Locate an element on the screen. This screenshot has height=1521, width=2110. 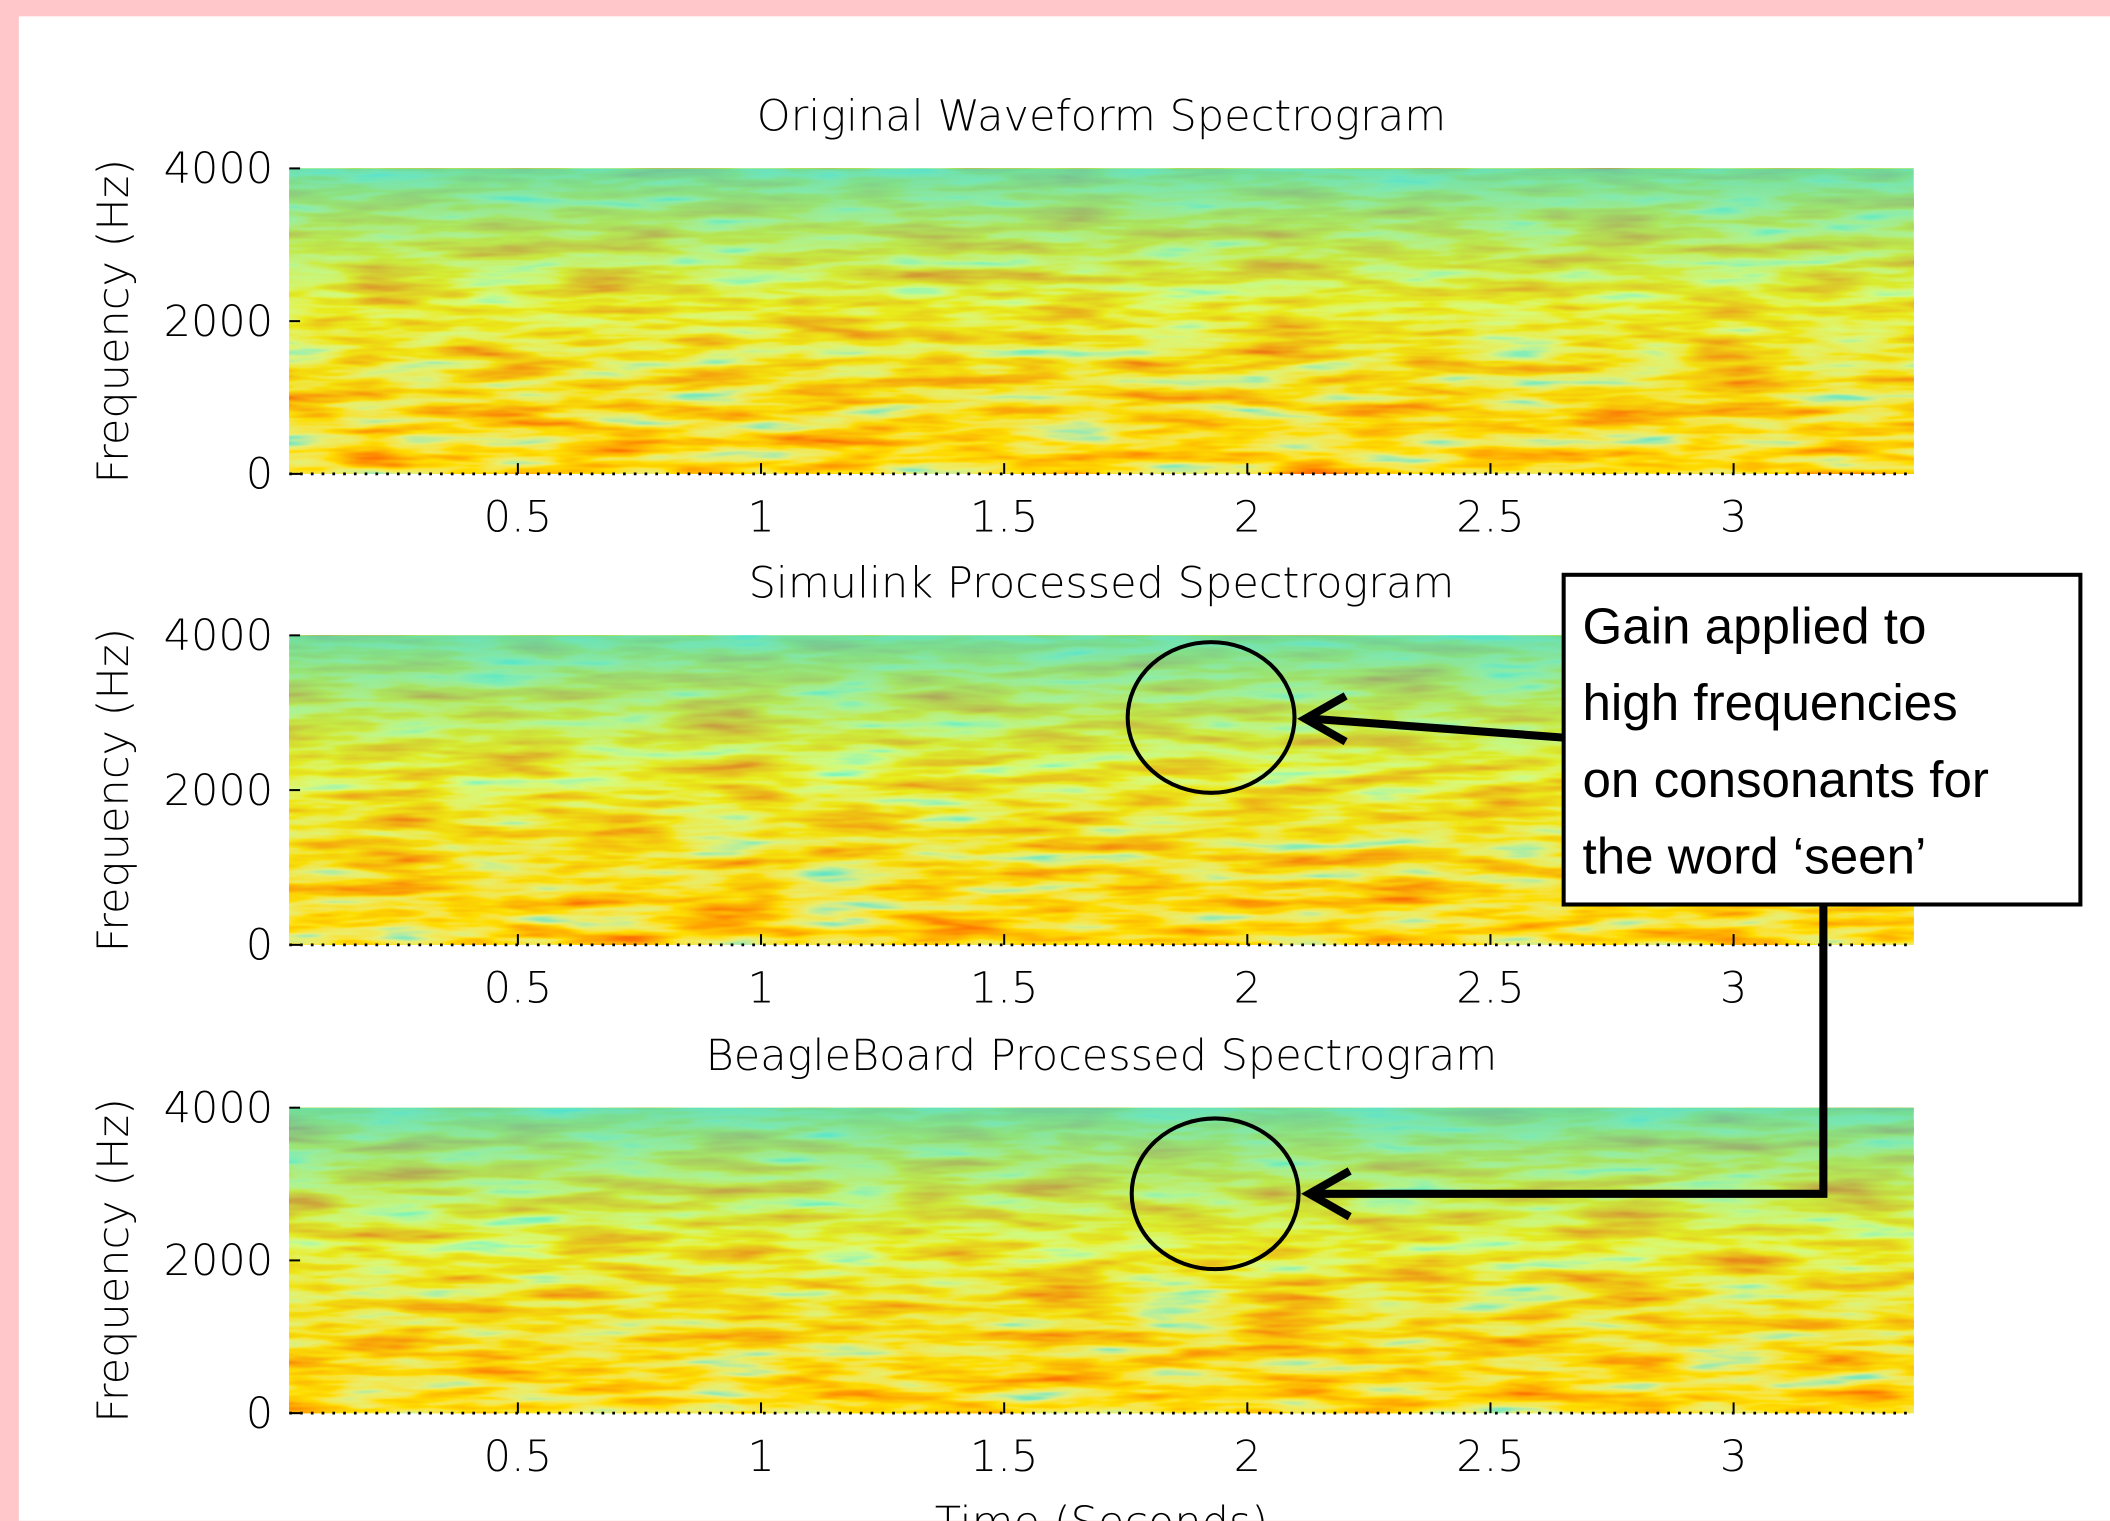
x-axis-label: Time (Seconds) is located at coordinates (1101, 1509).